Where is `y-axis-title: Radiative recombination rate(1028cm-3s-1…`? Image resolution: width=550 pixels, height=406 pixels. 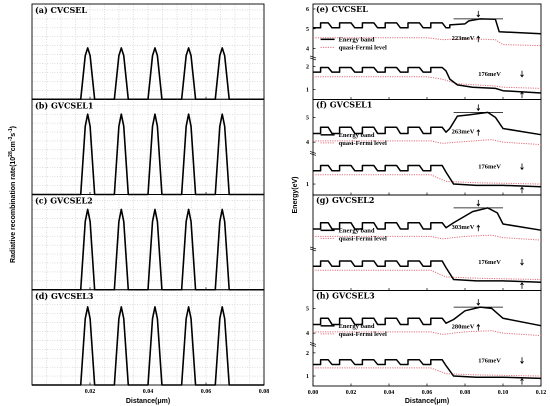
y-axis-title: Radiative recombination rate(1028cm-3s-1… is located at coordinates (12, 194).